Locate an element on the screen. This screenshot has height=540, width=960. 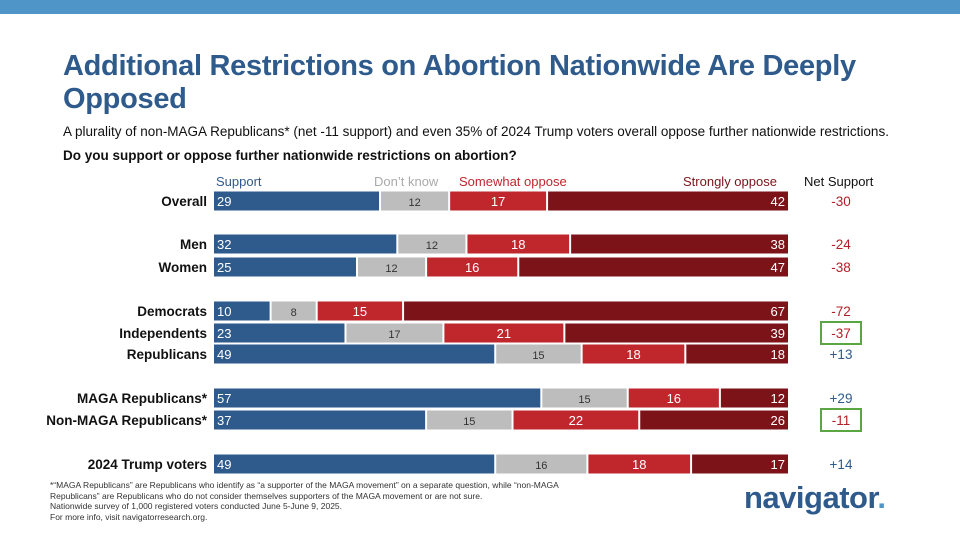
bar-strongly_oppose-women is located at coordinates (653, 267).